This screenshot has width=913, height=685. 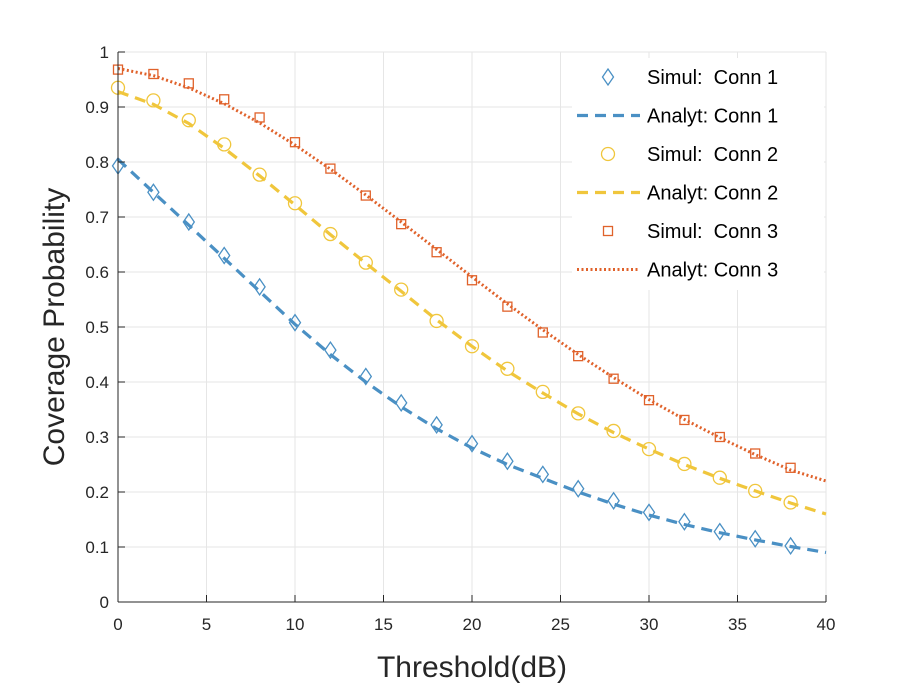 I want to click on y-axis-title: Coverage Probability, so click(x=54, y=327).